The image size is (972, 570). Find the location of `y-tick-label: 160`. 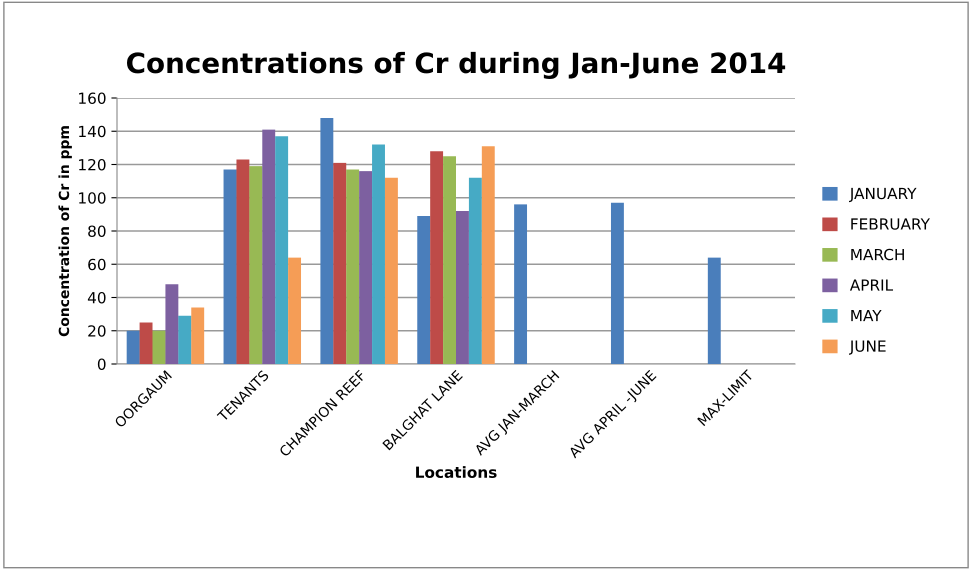

y-tick-label: 160 is located at coordinates (92, 98).